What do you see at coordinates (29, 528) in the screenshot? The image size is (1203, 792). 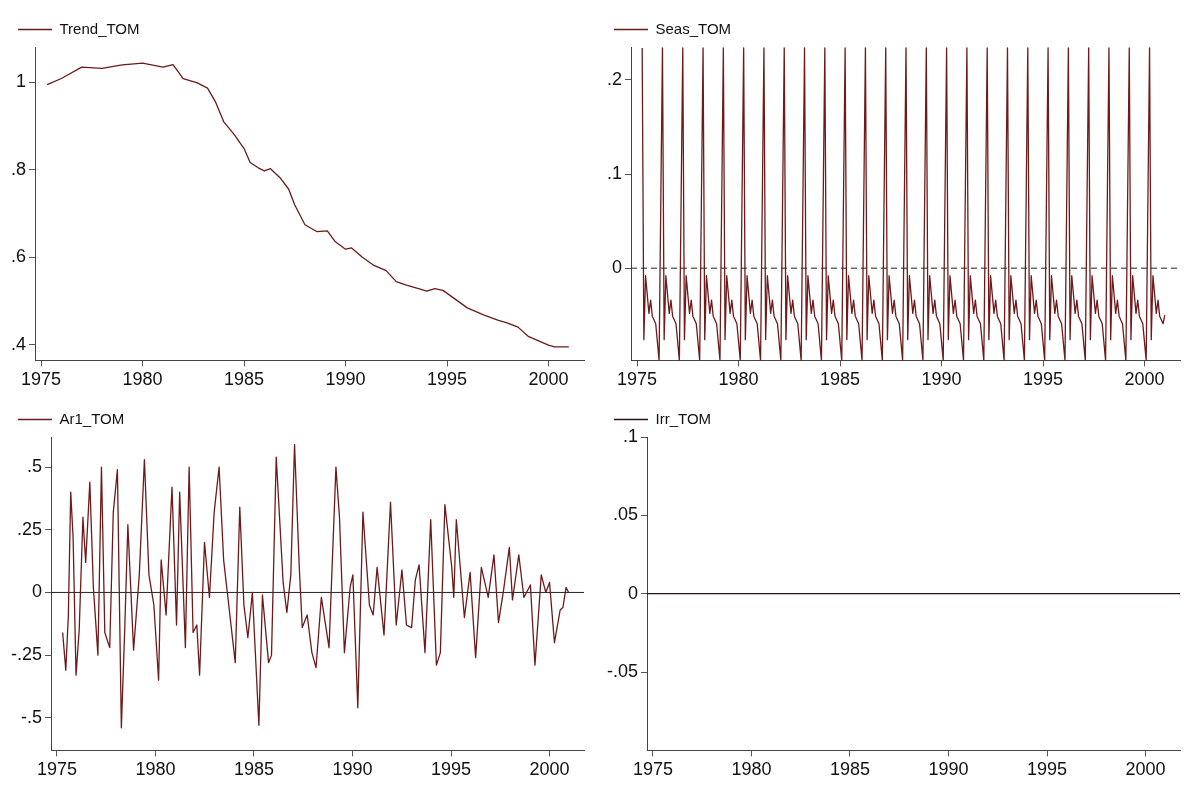 I see `y-tick-label: .25` at bounding box center [29, 528].